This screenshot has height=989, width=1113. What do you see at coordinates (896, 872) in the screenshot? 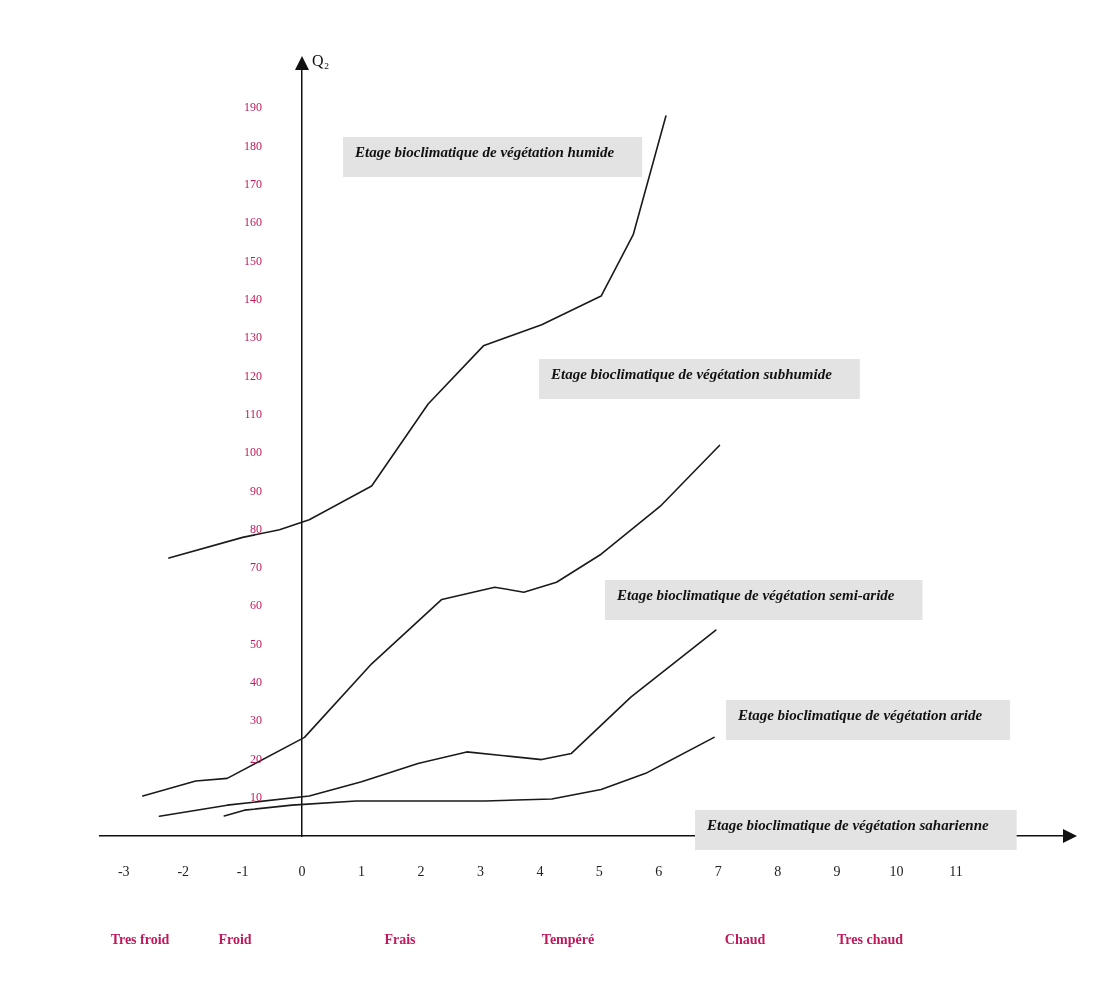
I see `x-tick-label: 10` at bounding box center [896, 872].